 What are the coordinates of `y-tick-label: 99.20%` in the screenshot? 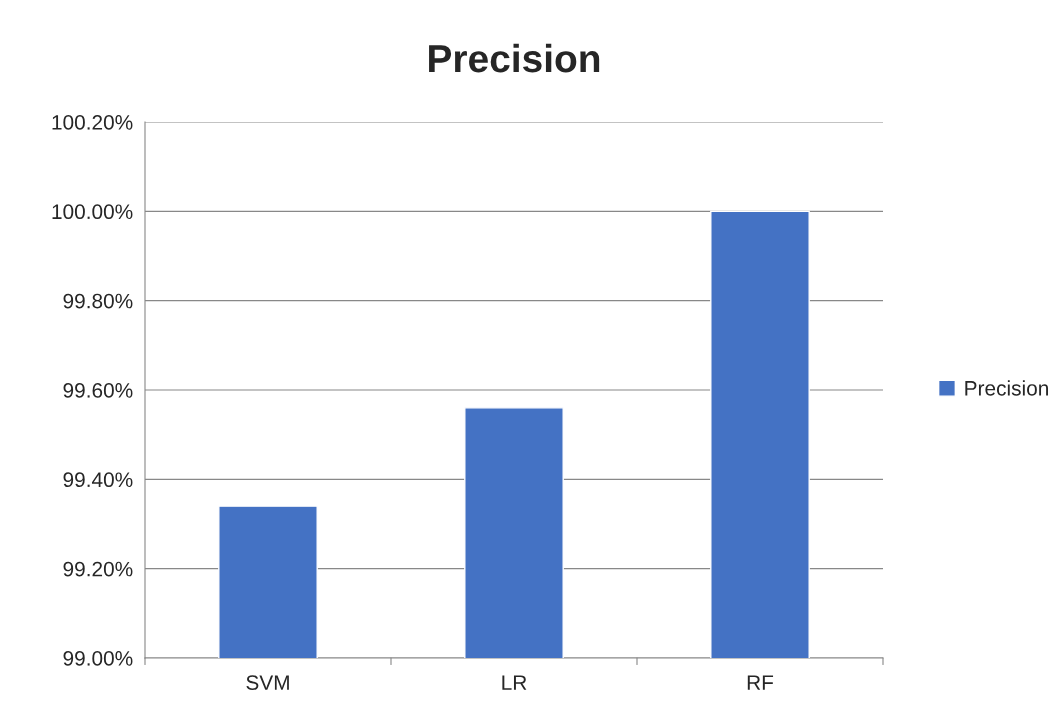 It's located at (98, 569).